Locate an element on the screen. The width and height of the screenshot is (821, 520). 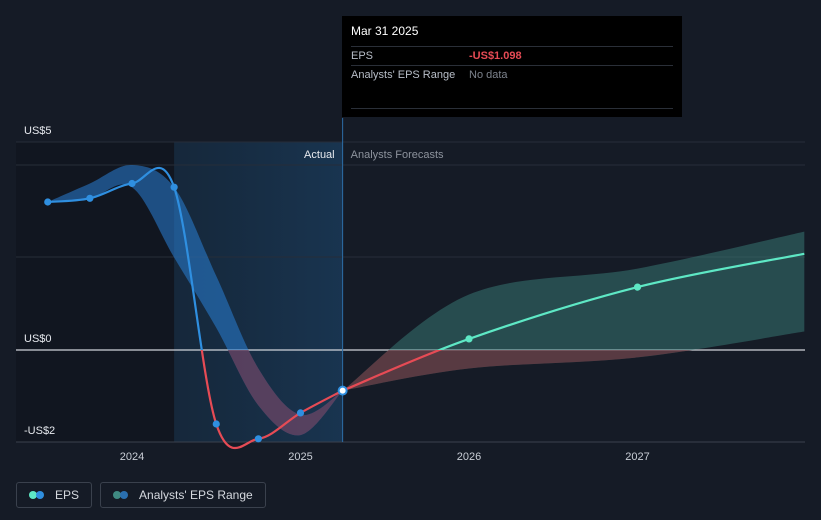
x-tick-label-1: 2025 is located at coordinates (300, 457).